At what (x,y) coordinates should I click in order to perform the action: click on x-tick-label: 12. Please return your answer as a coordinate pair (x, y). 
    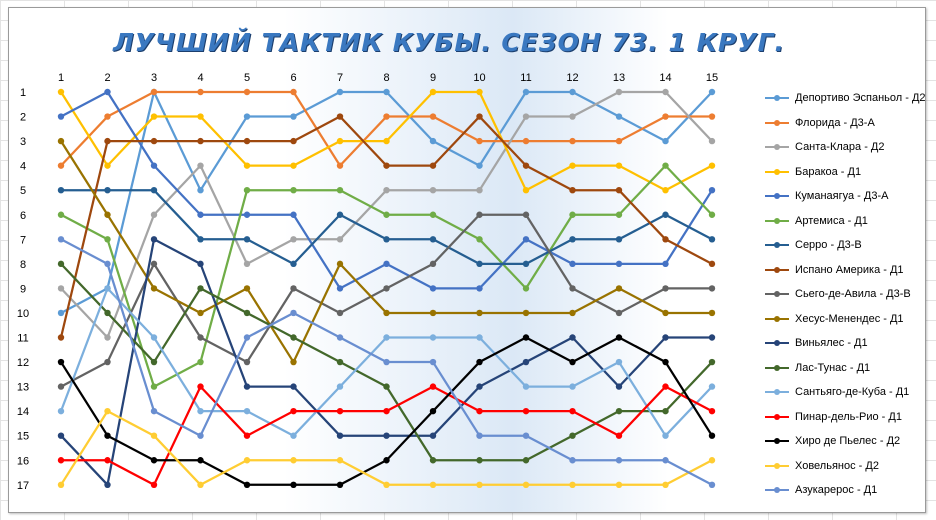
    Looking at the image, I should click on (572, 78).